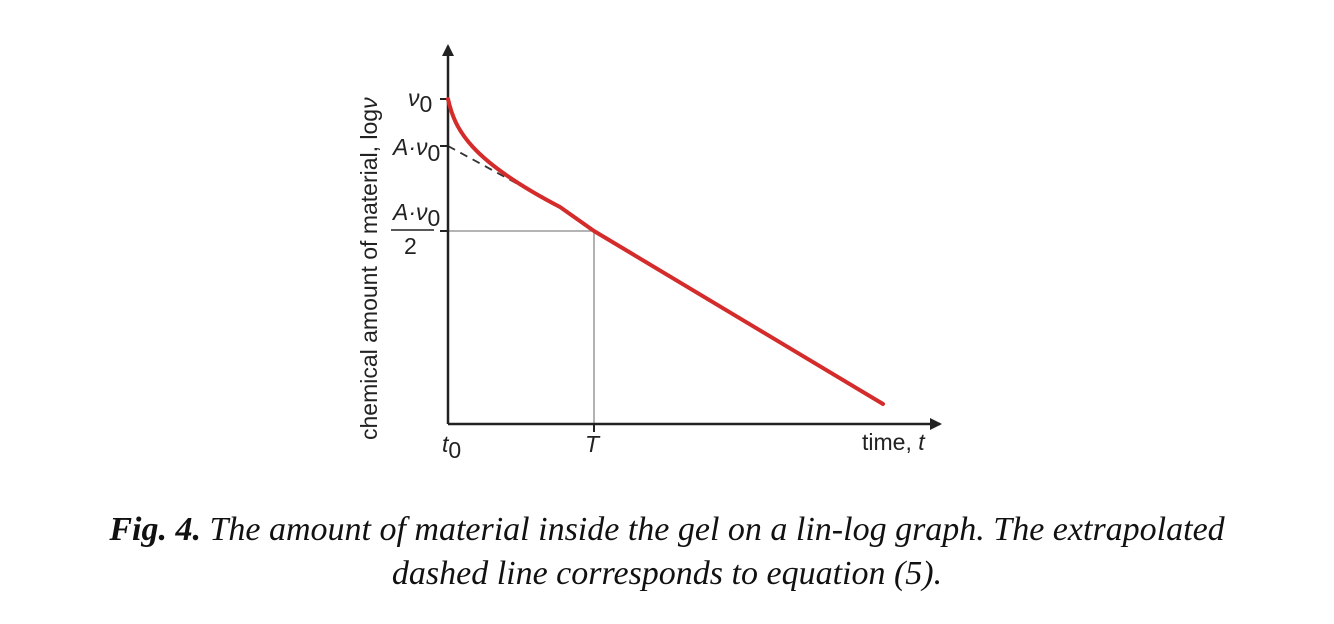  What do you see at coordinates (504, 176) in the screenshot?
I see `extrapolated-dashed-line` at bounding box center [504, 176].